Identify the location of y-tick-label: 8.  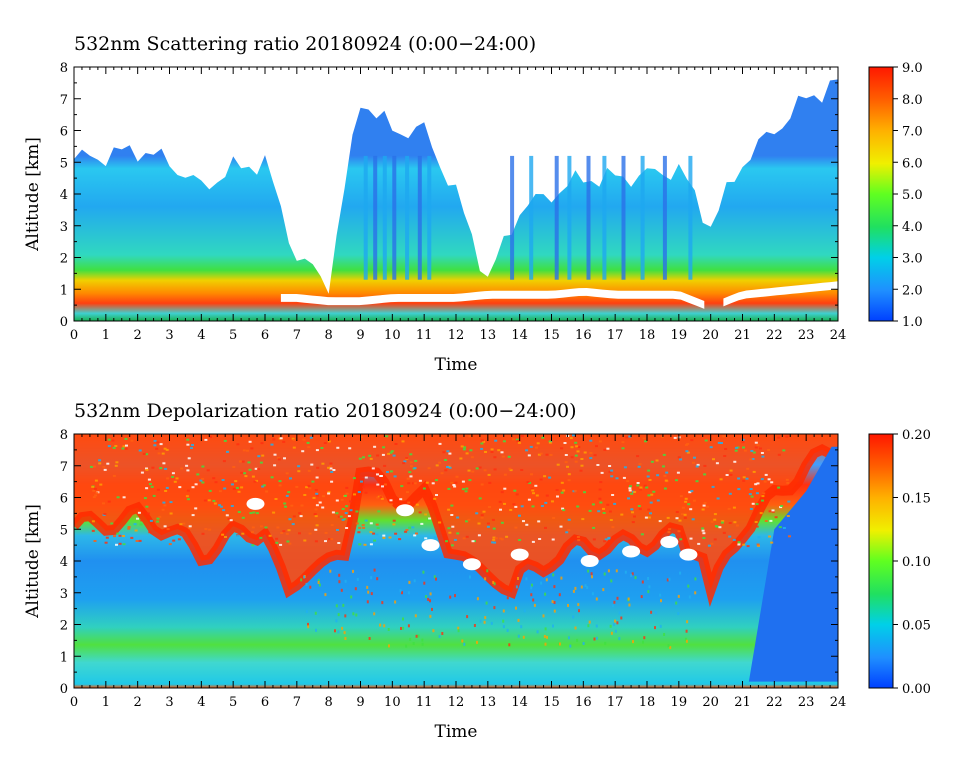
(64, 68).